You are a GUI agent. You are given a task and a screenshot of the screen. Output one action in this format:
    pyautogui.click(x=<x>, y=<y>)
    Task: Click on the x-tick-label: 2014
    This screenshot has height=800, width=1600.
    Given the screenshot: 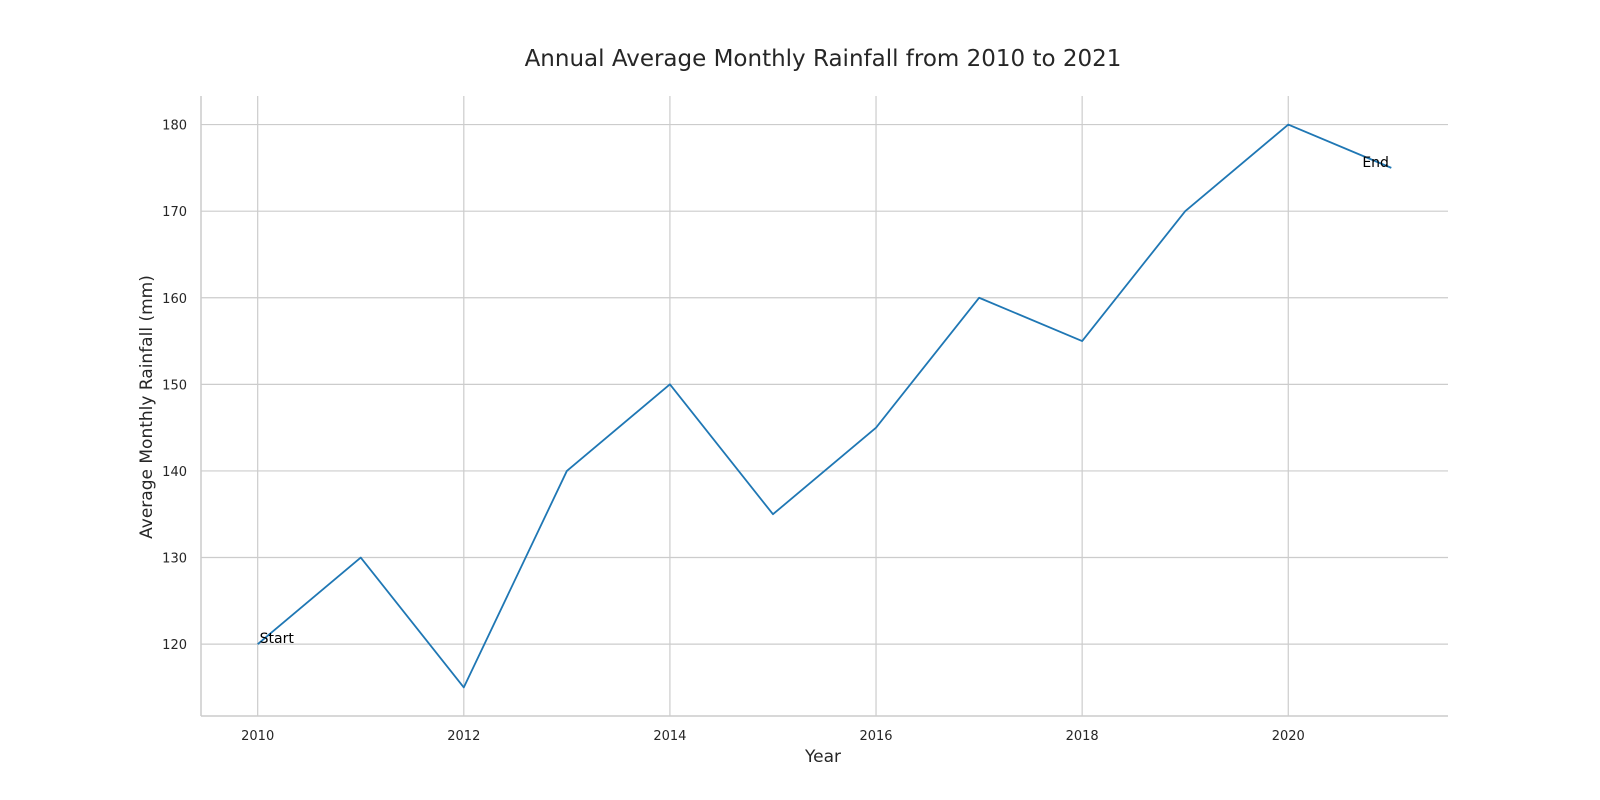 What is the action you would take?
    pyautogui.click(x=669, y=736)
    